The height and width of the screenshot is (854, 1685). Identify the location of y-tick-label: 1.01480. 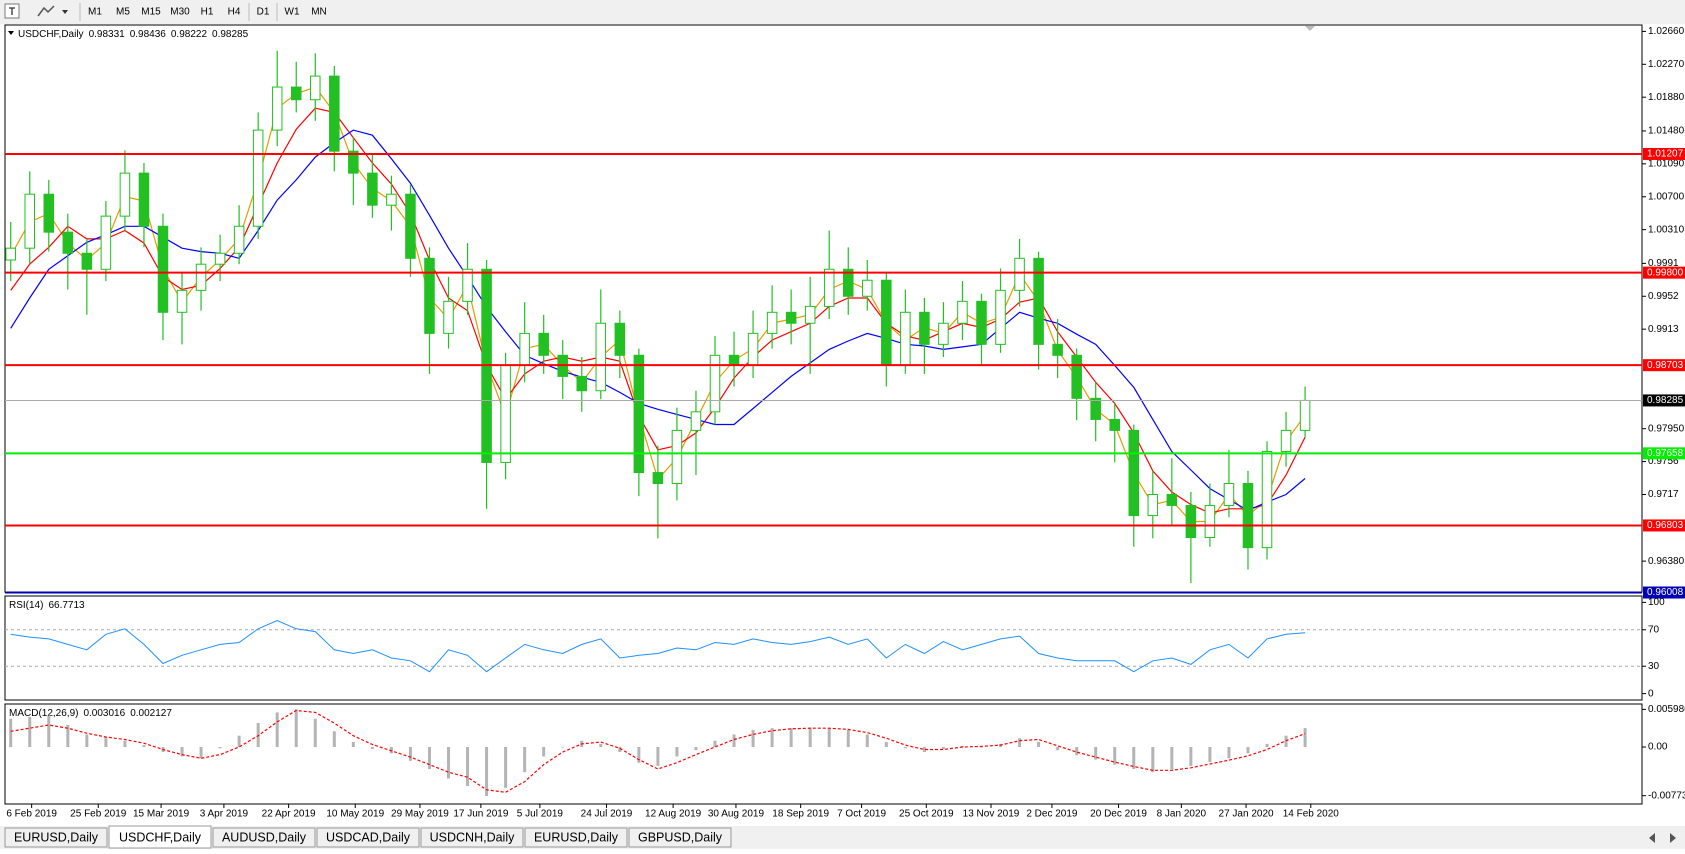
(1666, 131).